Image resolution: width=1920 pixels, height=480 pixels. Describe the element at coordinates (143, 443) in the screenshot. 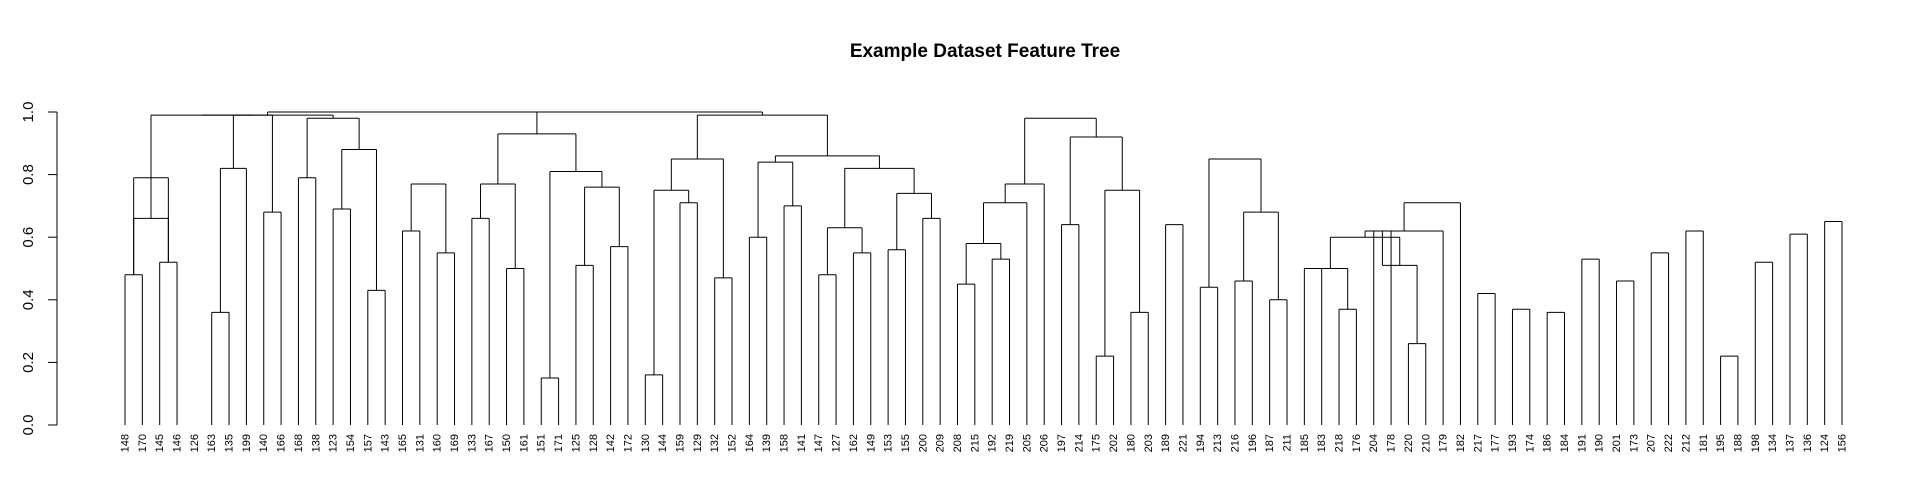

I see `leaf-label: 170` at that location.